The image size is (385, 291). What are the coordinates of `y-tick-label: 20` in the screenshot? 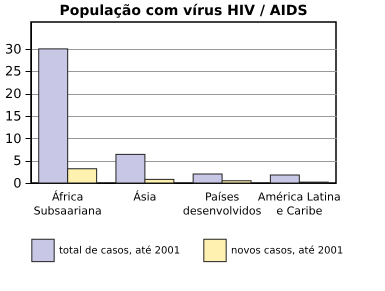 It's located at (13, 94).